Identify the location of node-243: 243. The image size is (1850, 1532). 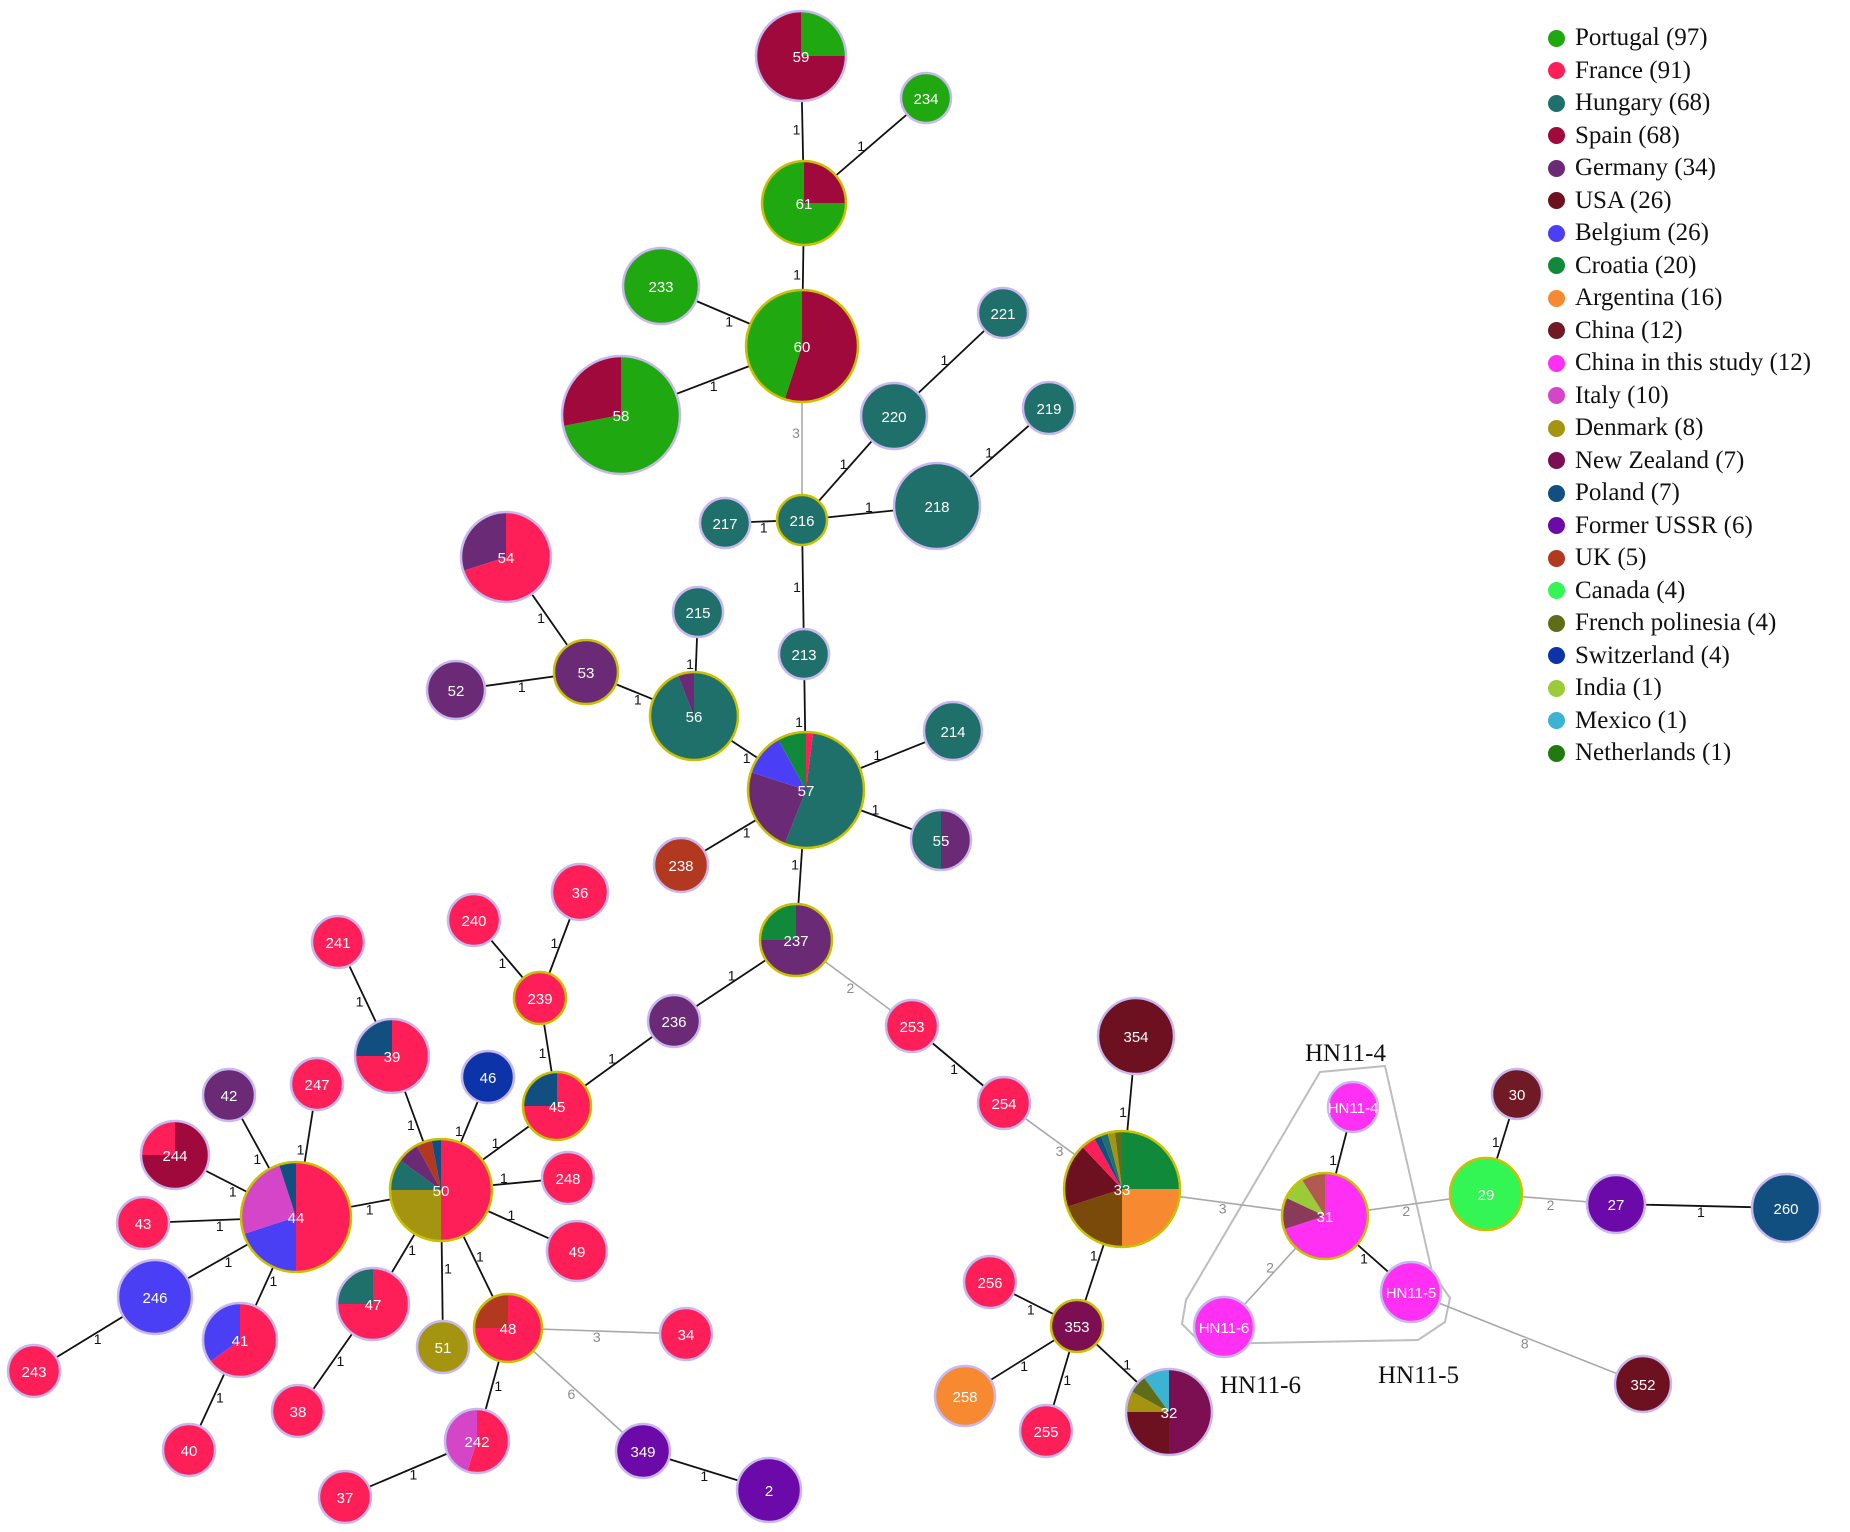
(34, 1371).